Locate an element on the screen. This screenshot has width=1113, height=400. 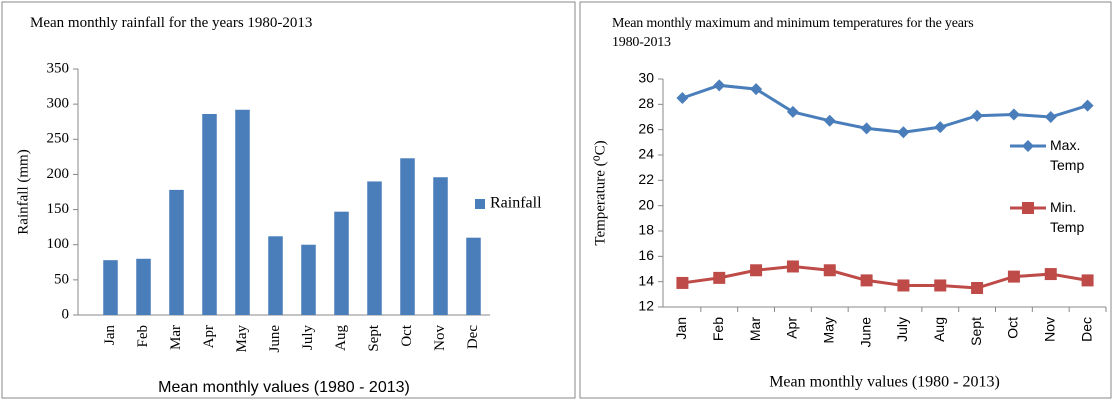
y-tick-label: 300 is located at coordinates (58, 104).